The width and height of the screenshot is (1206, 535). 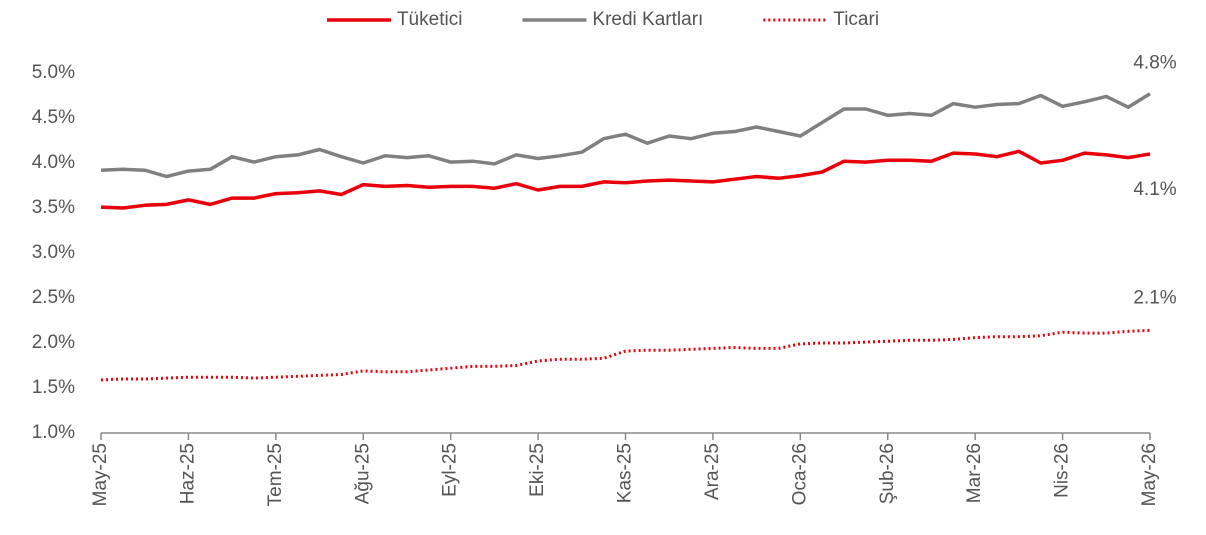 I want to click on y-tick-label: 4.0%, so click(x=53, y=162).